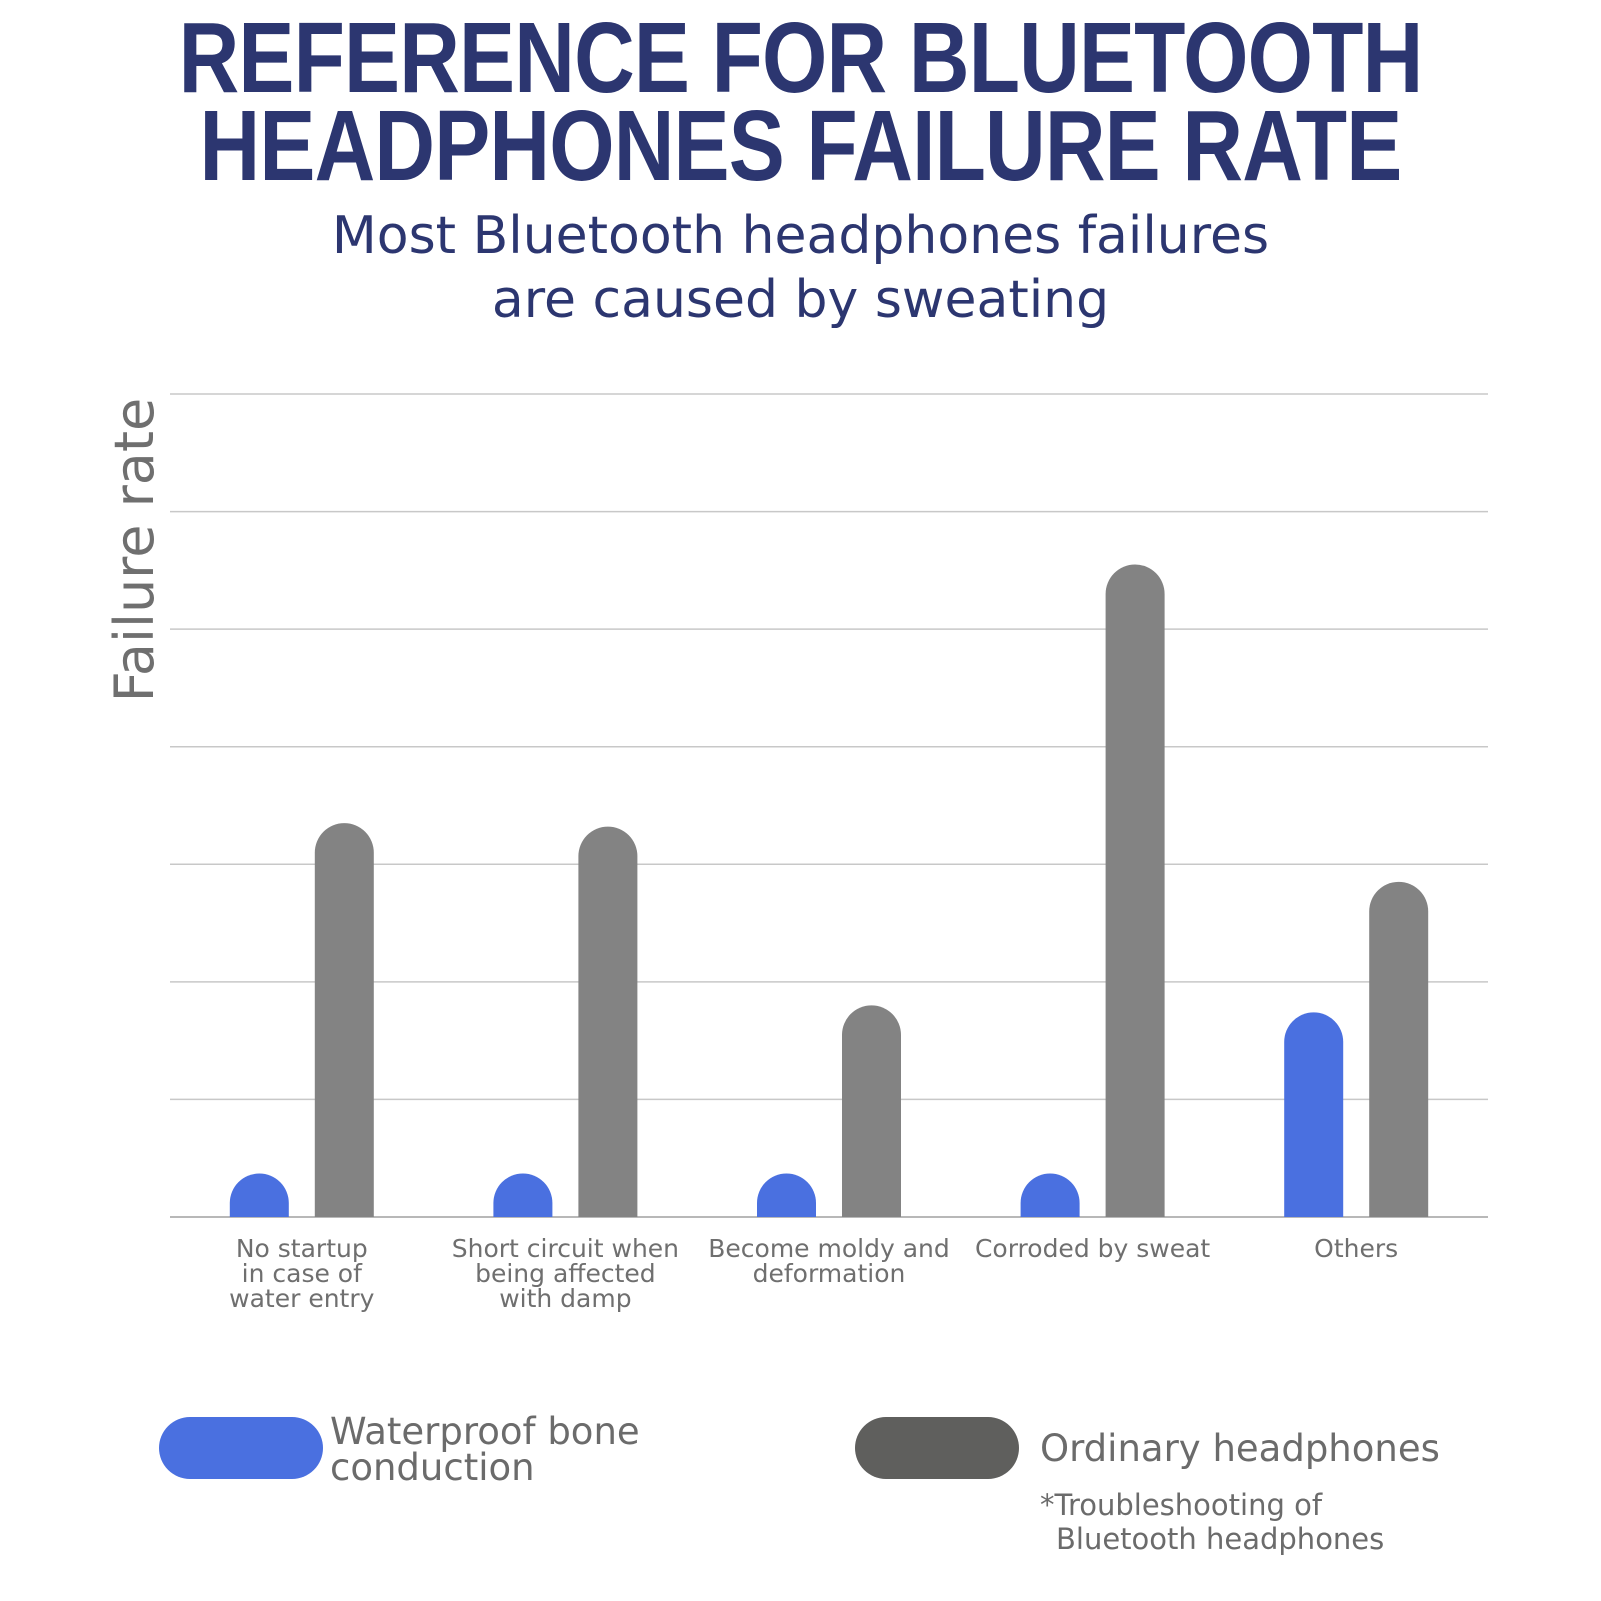  What do you see at coordinates (937, 1448) in the screenshot?
I see `legend-swatch-ordinary` at bounding box center [937, 1448].